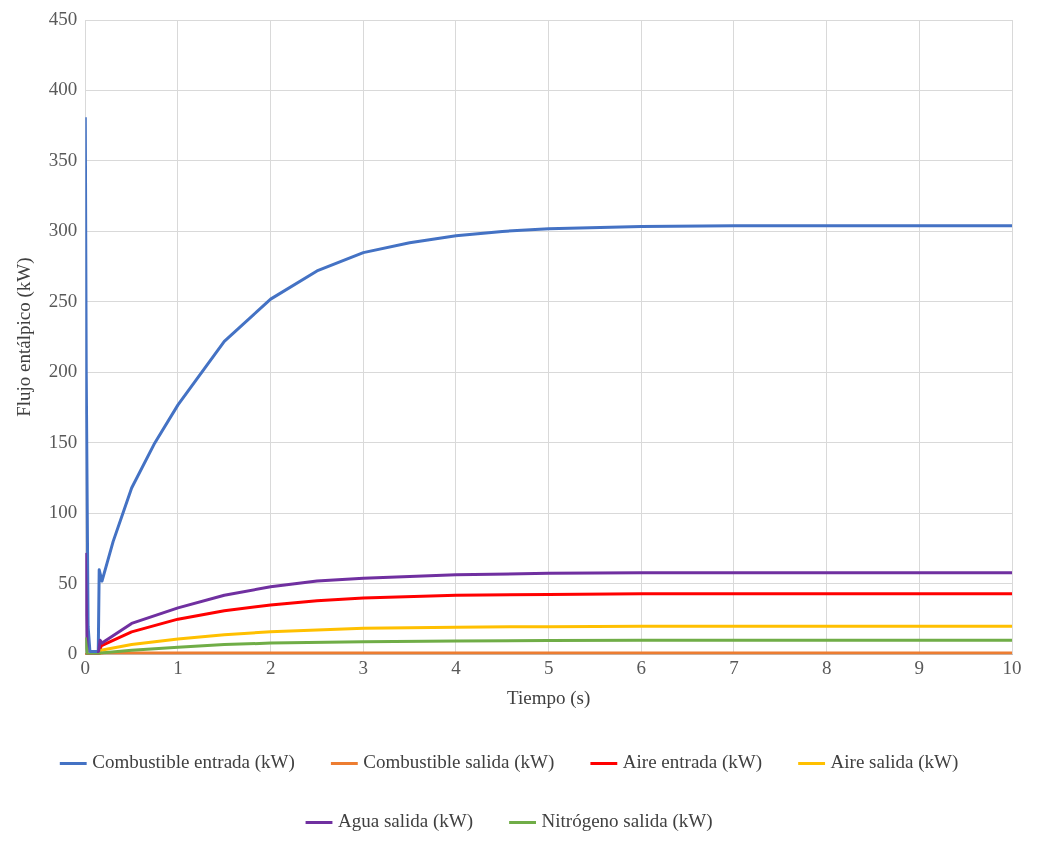 This screenshot has width=1037, height=847. I want to click on y-tick-label: 350, so click(63, 159).